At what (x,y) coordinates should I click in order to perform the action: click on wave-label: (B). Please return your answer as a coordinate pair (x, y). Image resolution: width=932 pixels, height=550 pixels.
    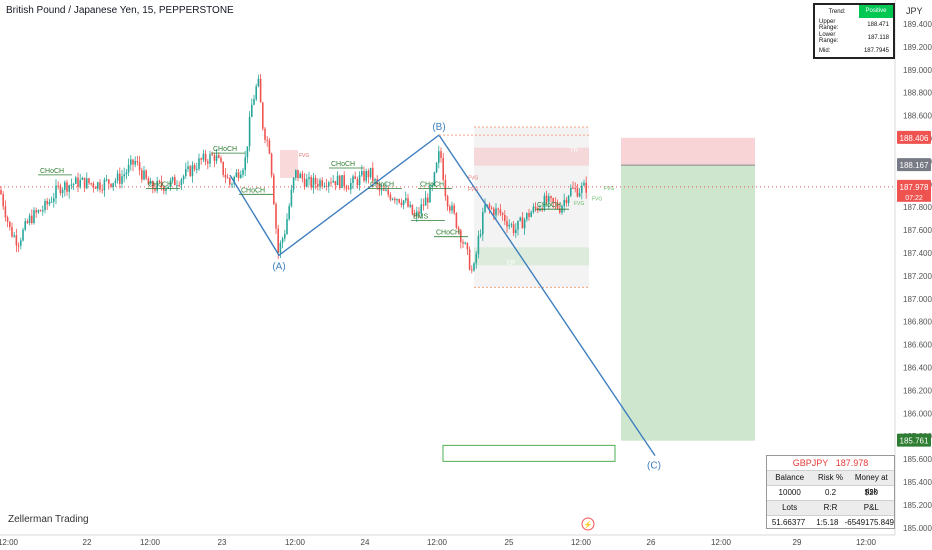
    Looking at the image, I should click on (438, 127).